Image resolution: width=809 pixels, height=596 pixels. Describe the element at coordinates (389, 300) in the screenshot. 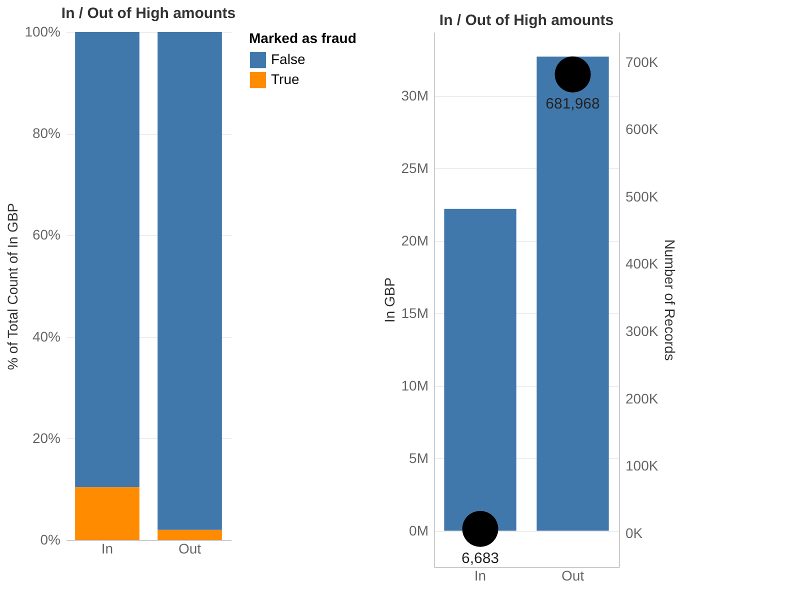

I see `y-axis-title: In GBP` at that location.